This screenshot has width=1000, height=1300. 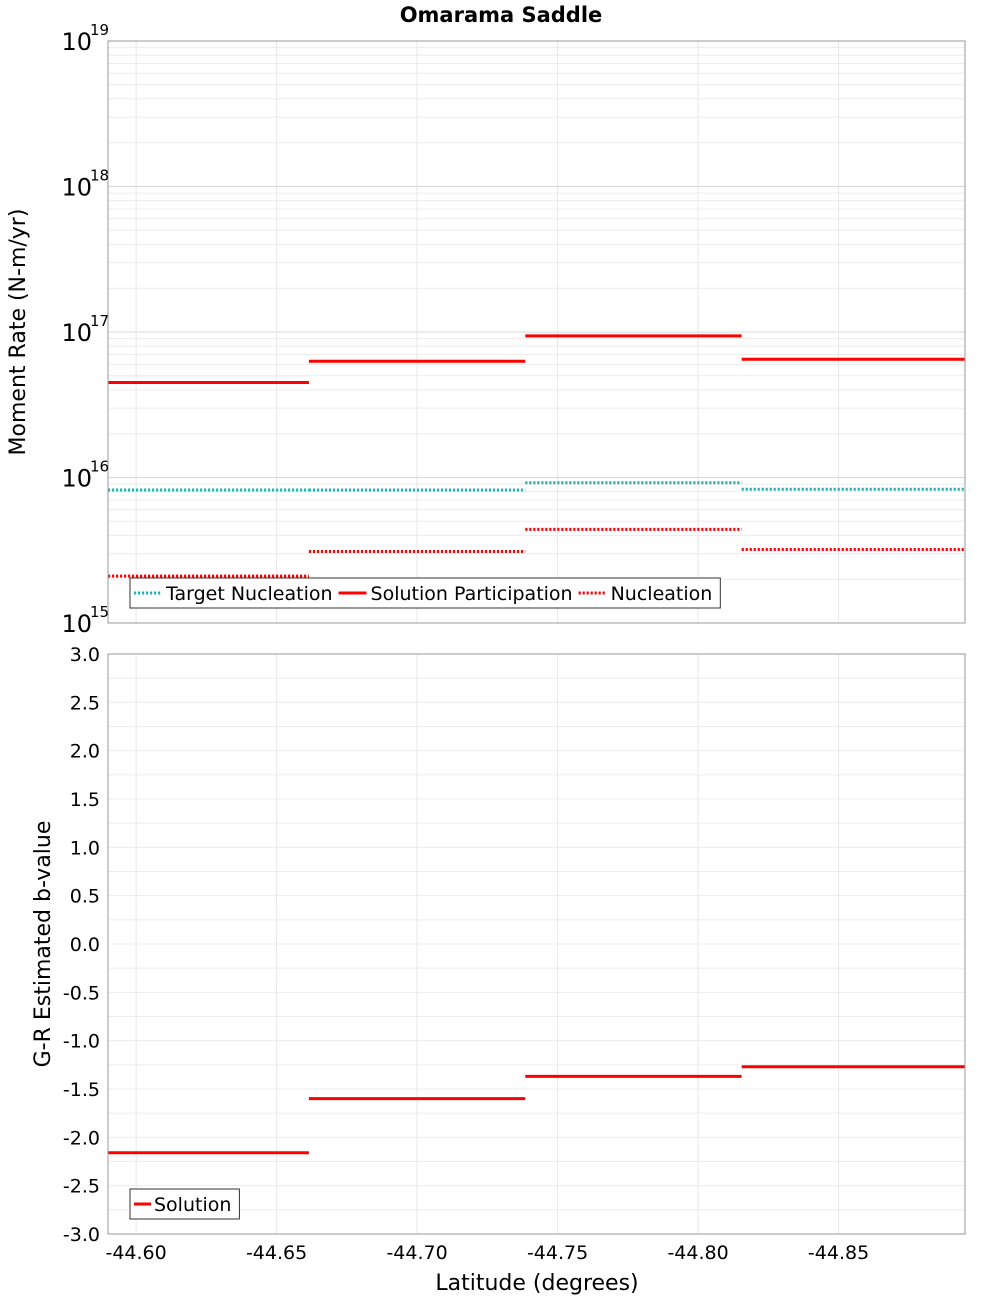 What do you see at coordinates (85, 752) in the screenshot?
I see `b-value-y-tick-label: 2.0` at bounding box center [85, 752].